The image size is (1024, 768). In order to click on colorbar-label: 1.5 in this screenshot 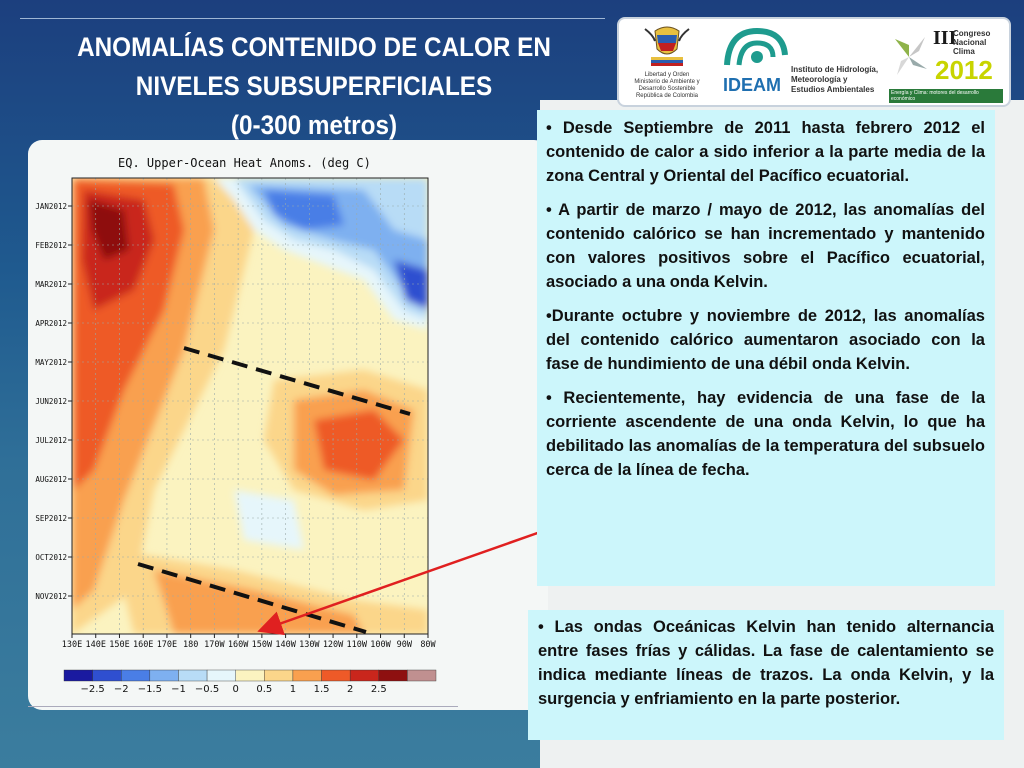, I will do `click(322, 689)`.